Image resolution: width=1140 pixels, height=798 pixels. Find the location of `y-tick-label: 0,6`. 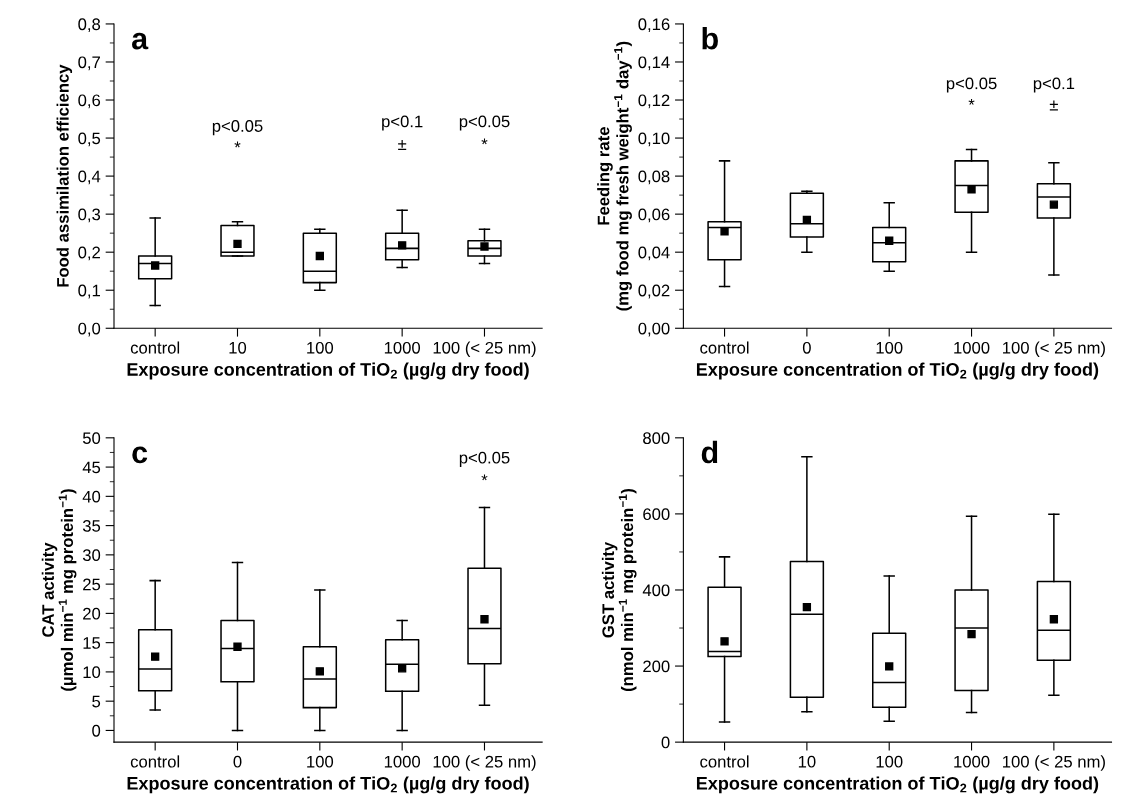

y-tick-label: 0,6 is located at coordinates (89, 101).